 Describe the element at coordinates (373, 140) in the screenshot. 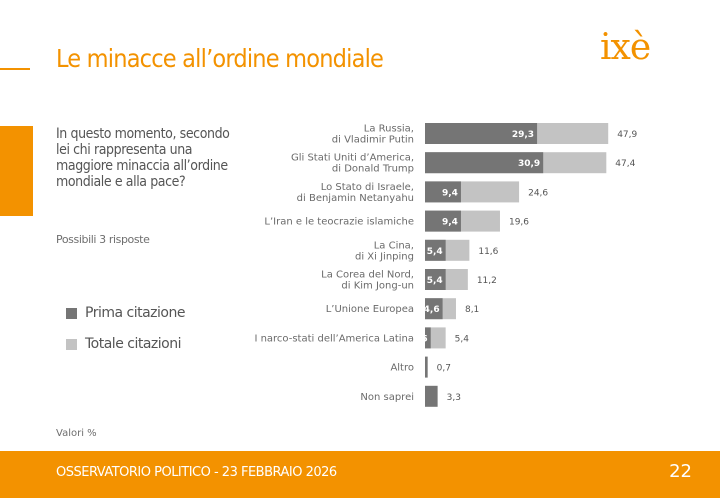

I see `category-label-line: di Vladimir Putin` at that location.